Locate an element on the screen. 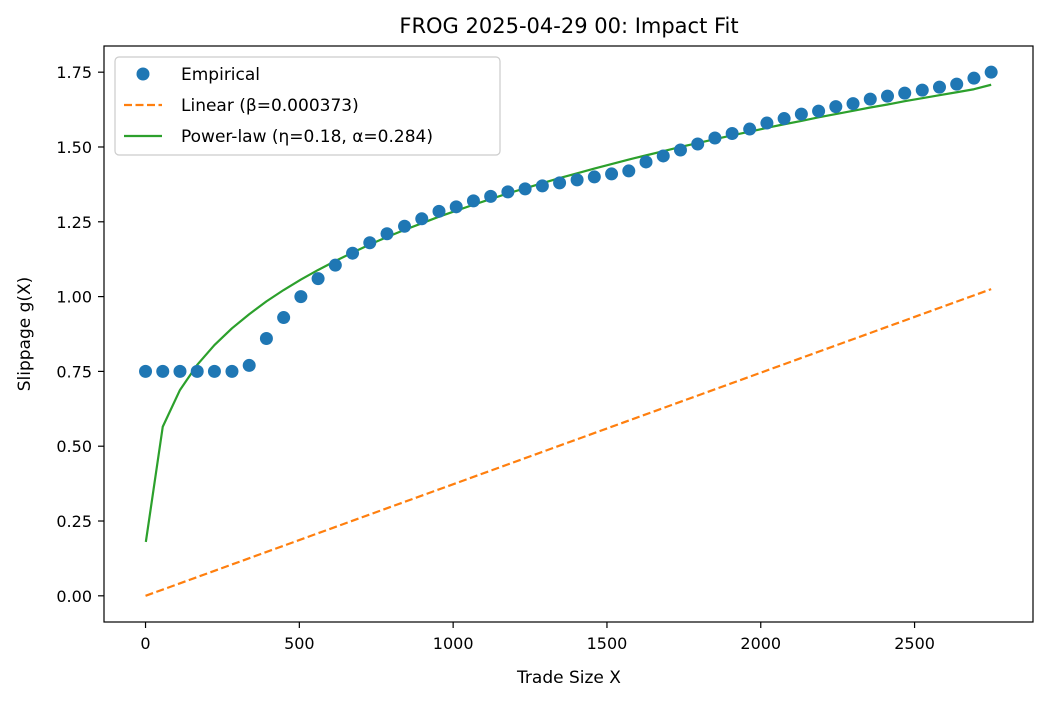 Image resolution: width=1049 pixels, height=701 pixels. legend-marker-empirical is located at coordinates (143, 74).